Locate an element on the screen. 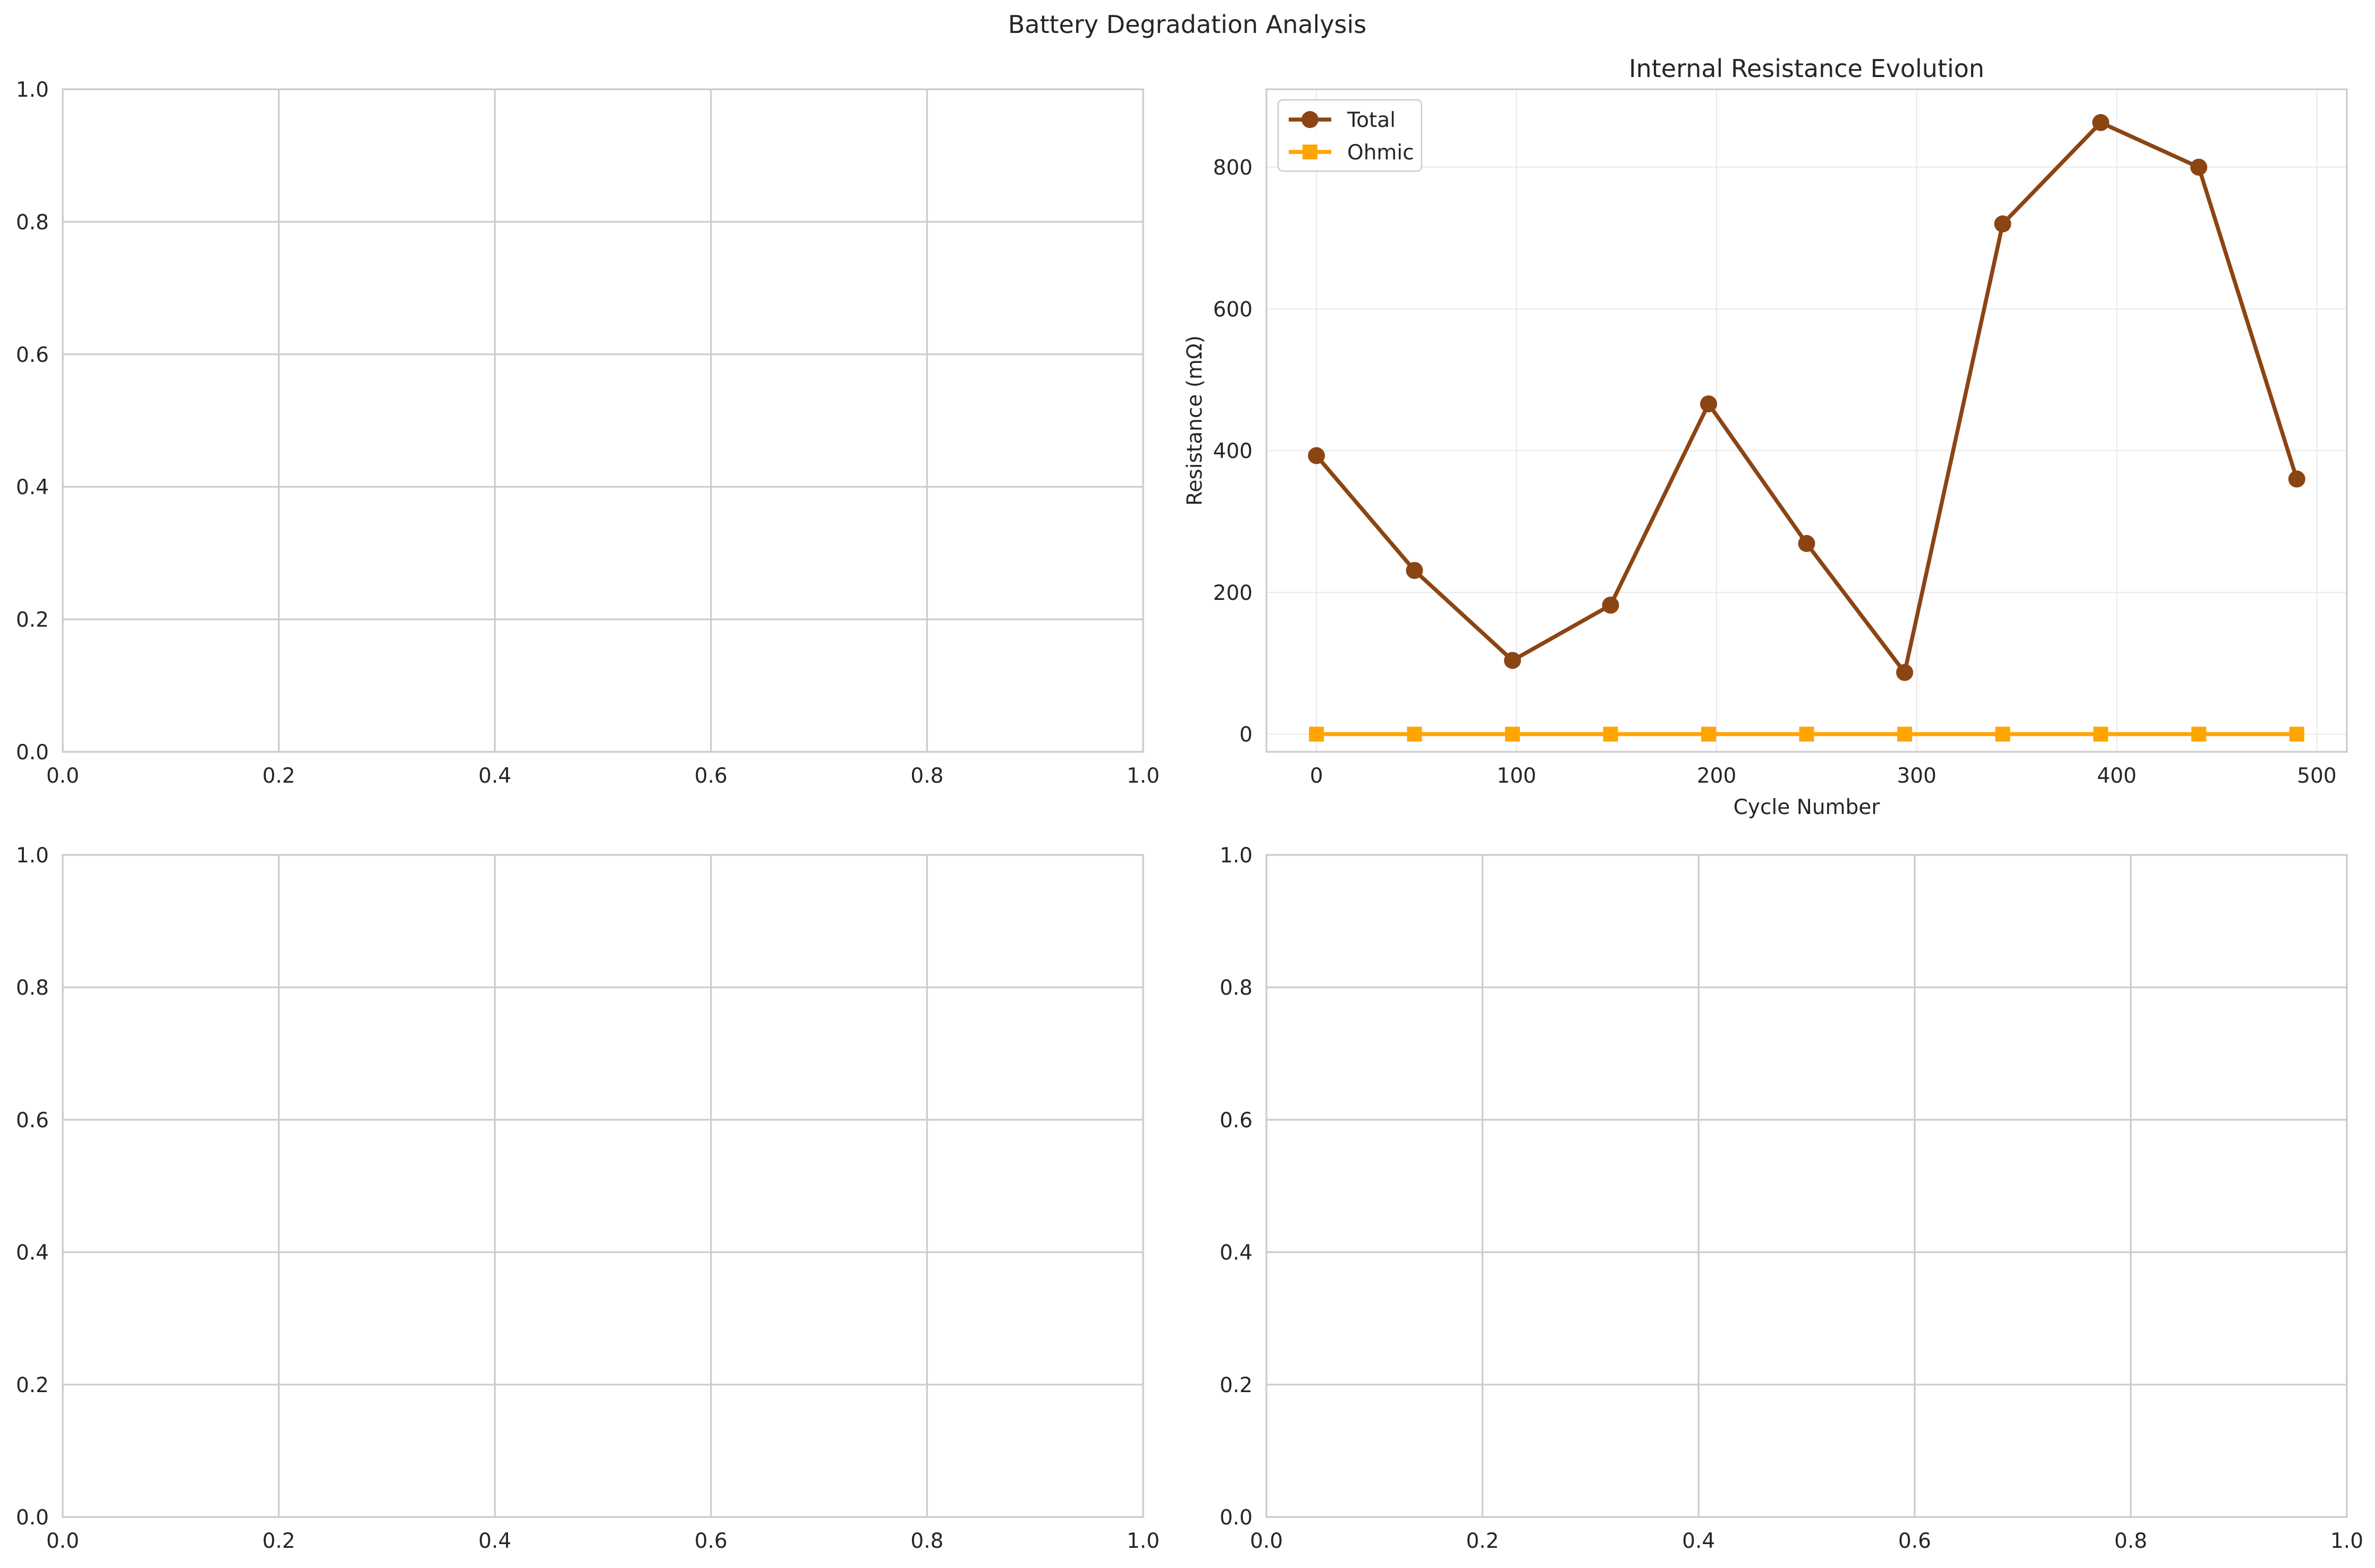 This screenshot has height=1568, width=2375. x-tick-label: 100 is located at coordinates (1516, 776).